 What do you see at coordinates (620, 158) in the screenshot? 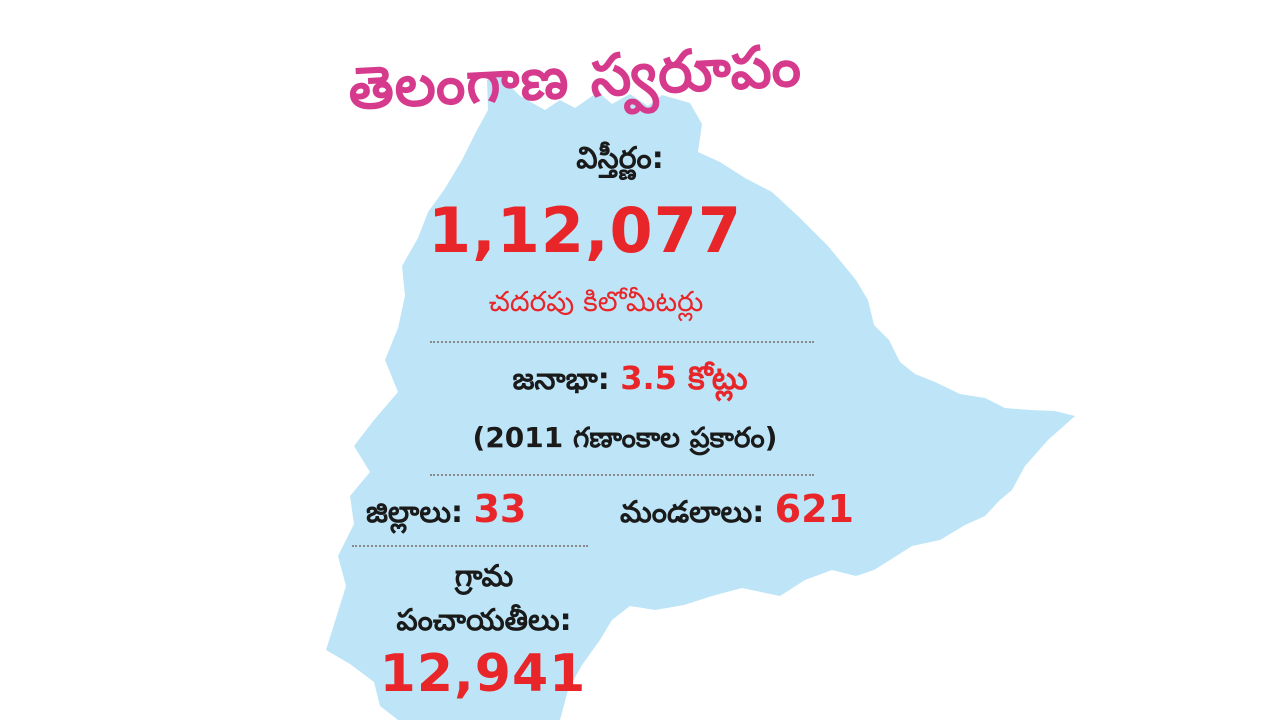
I see `area-label: విస్తీర్ణం:` at bounding box center [620, 158].